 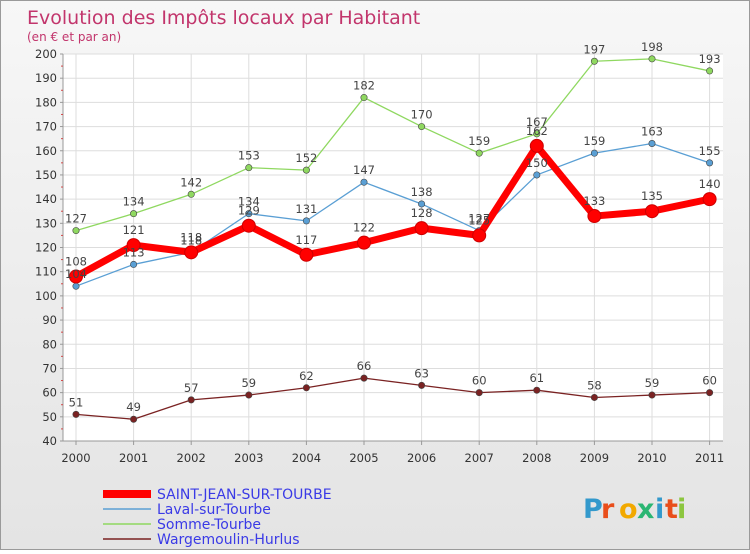 What do you see at coordinates (594, 141) in the screenshot?
I see `data-label: 159` at bounding box center [594, 141].